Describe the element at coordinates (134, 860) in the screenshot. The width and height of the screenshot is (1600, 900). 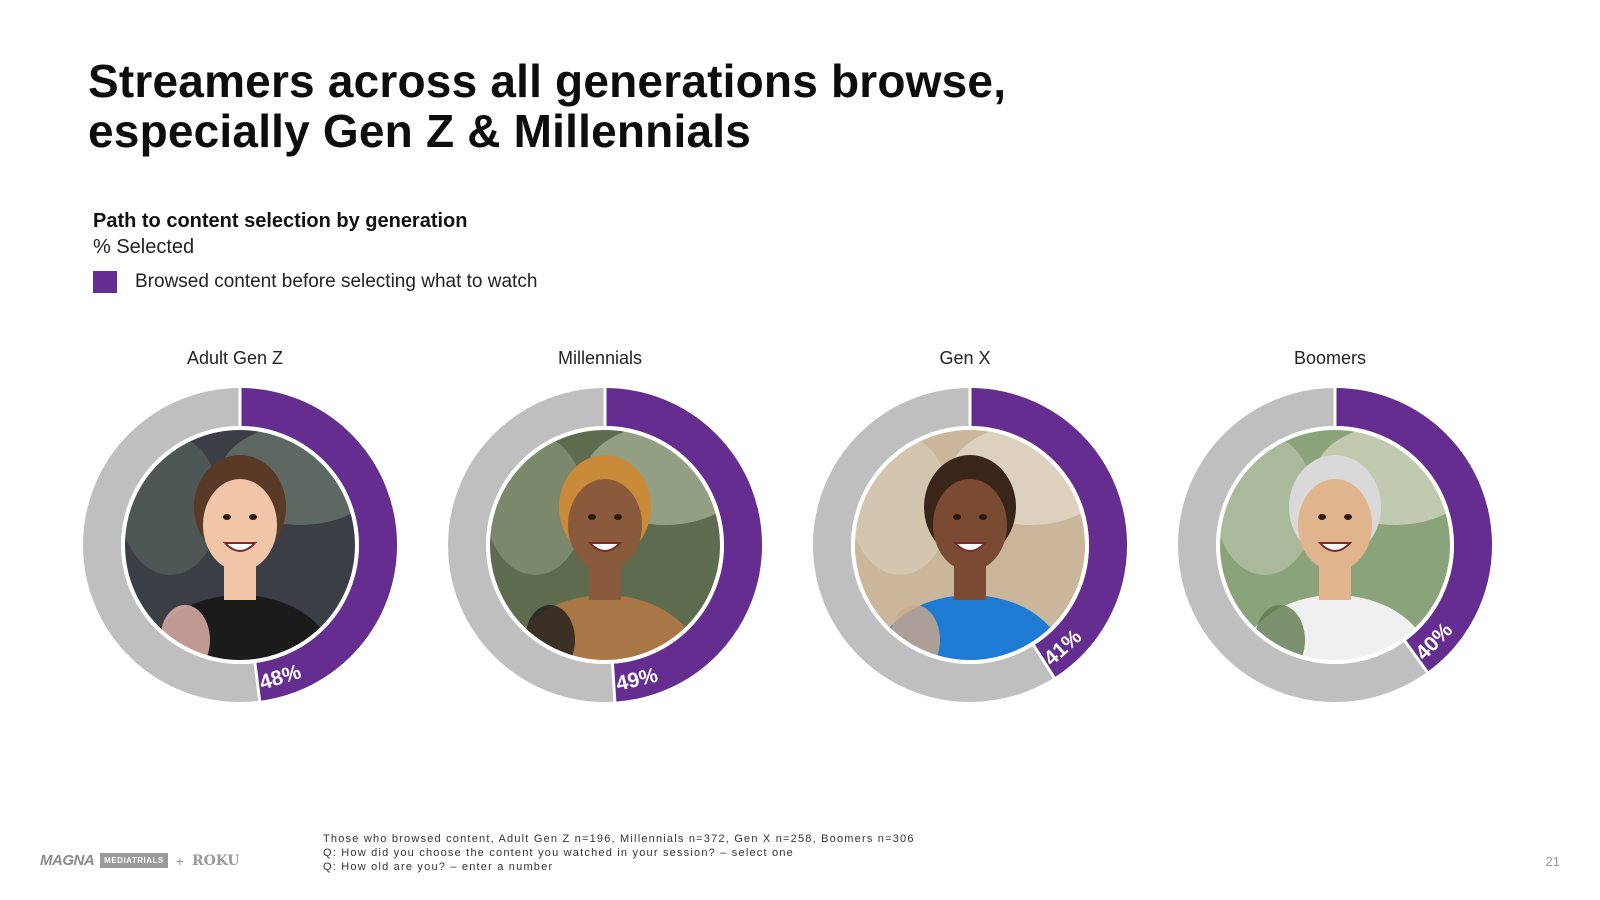
I see `mediatrials-logo: MEDIATRIALS` at that location.